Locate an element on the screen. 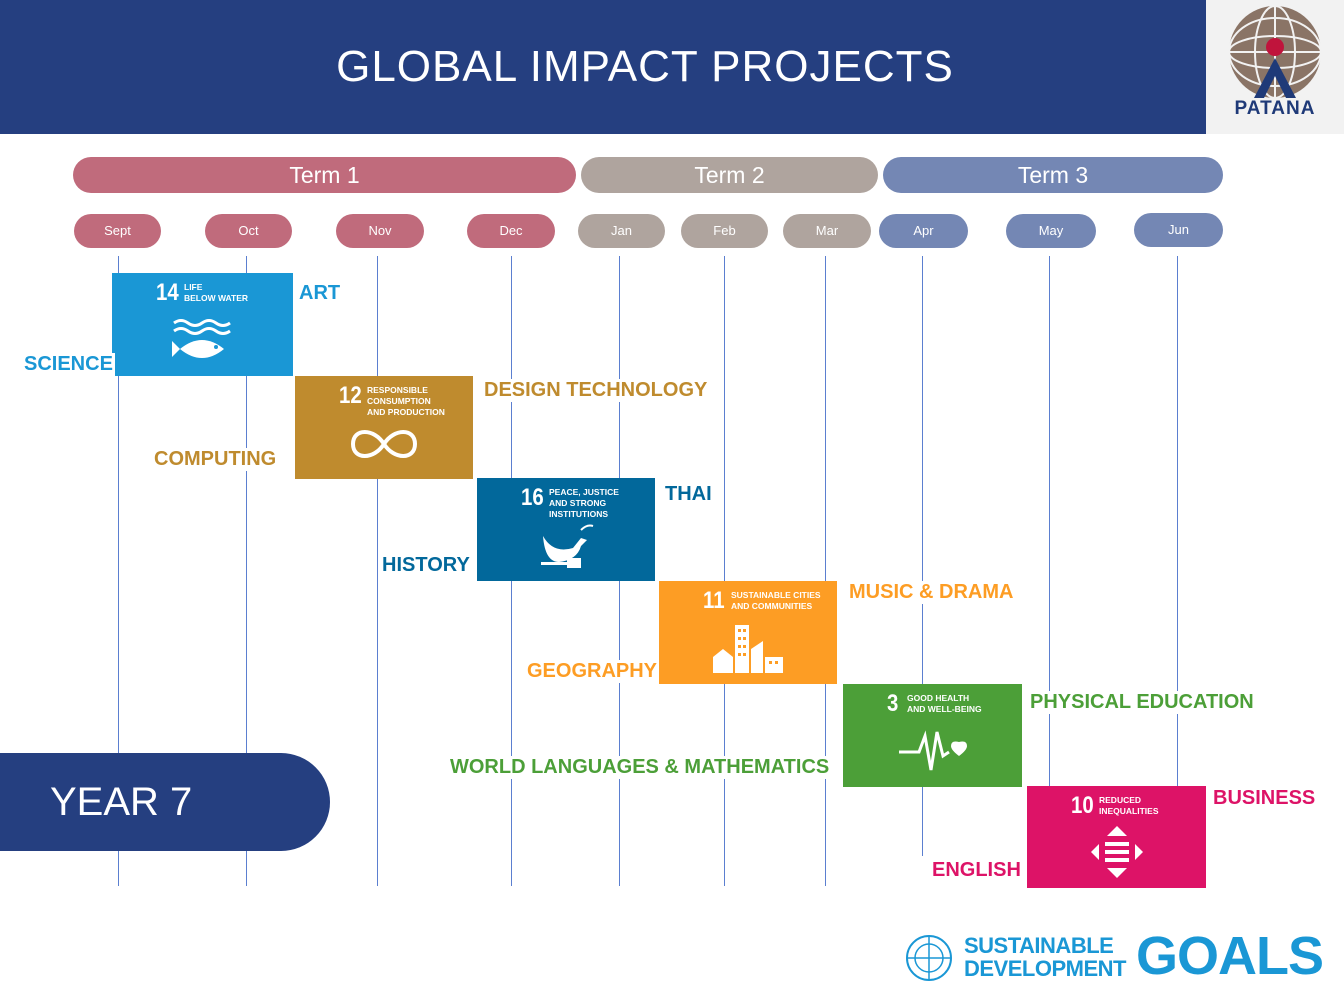  goal-title: GOOD HEALTH AND WELL-BEING is located at coordinates (944, 703).